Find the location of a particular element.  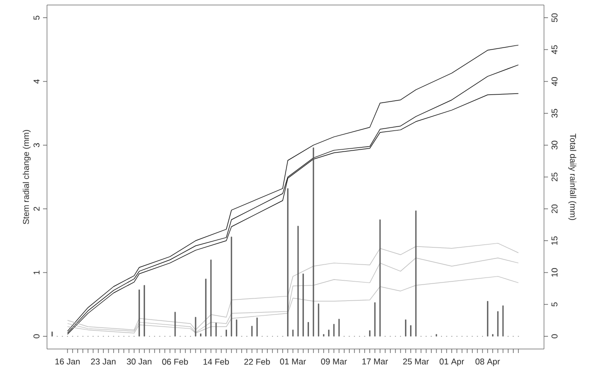

y2-tick-label: 50 is located at coordinates (555, 17).